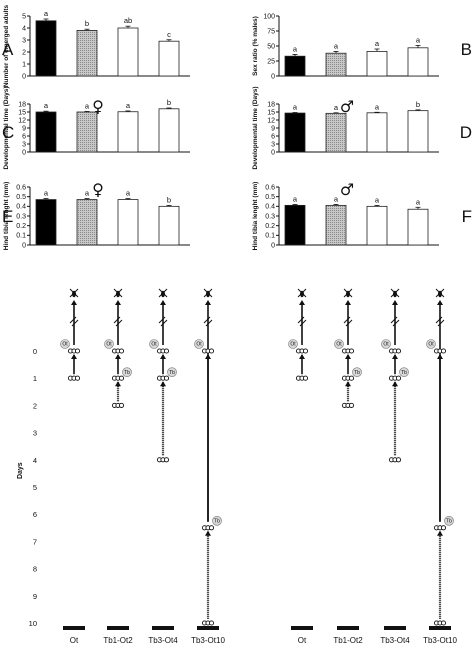 The width and height of the screenshot is (474, 652). What do you see at coordinates (74, 640) in the screenshot?
I see `treatment-label: Ot` at bounding box center [74, 640].